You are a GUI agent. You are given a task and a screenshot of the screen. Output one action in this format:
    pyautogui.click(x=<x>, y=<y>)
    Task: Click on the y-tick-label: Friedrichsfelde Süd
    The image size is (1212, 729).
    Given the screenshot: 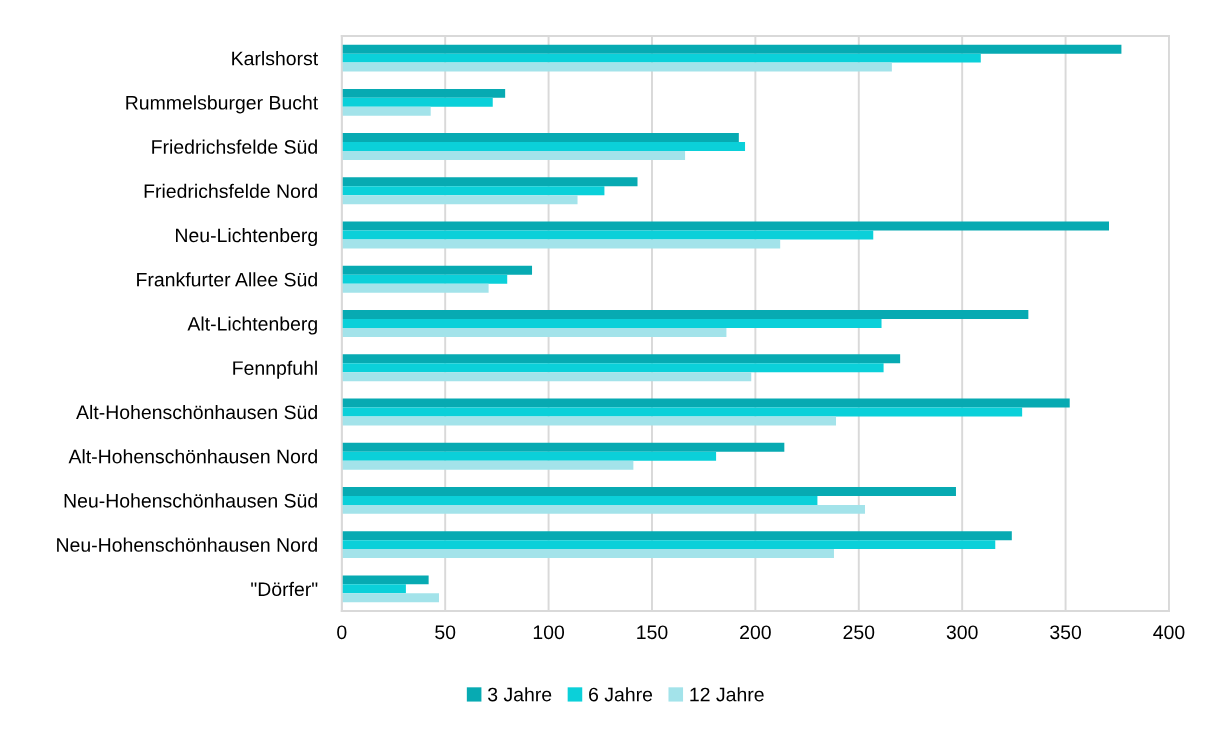 What is the action you would take?
    pyautogui.click(x=234, y=146)
    